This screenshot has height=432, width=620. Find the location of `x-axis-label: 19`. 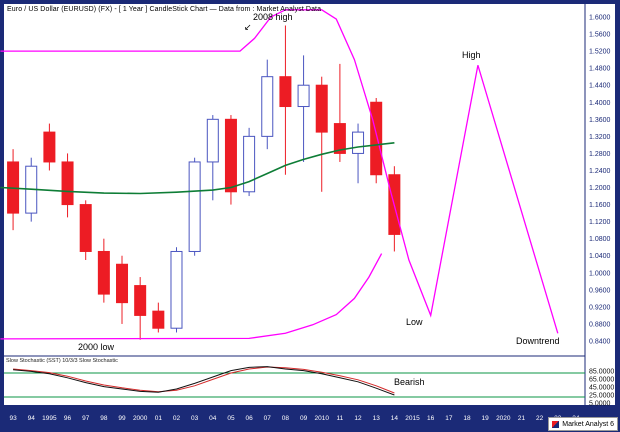

x-axis-label: 19 is located at coordinates (486, 418).